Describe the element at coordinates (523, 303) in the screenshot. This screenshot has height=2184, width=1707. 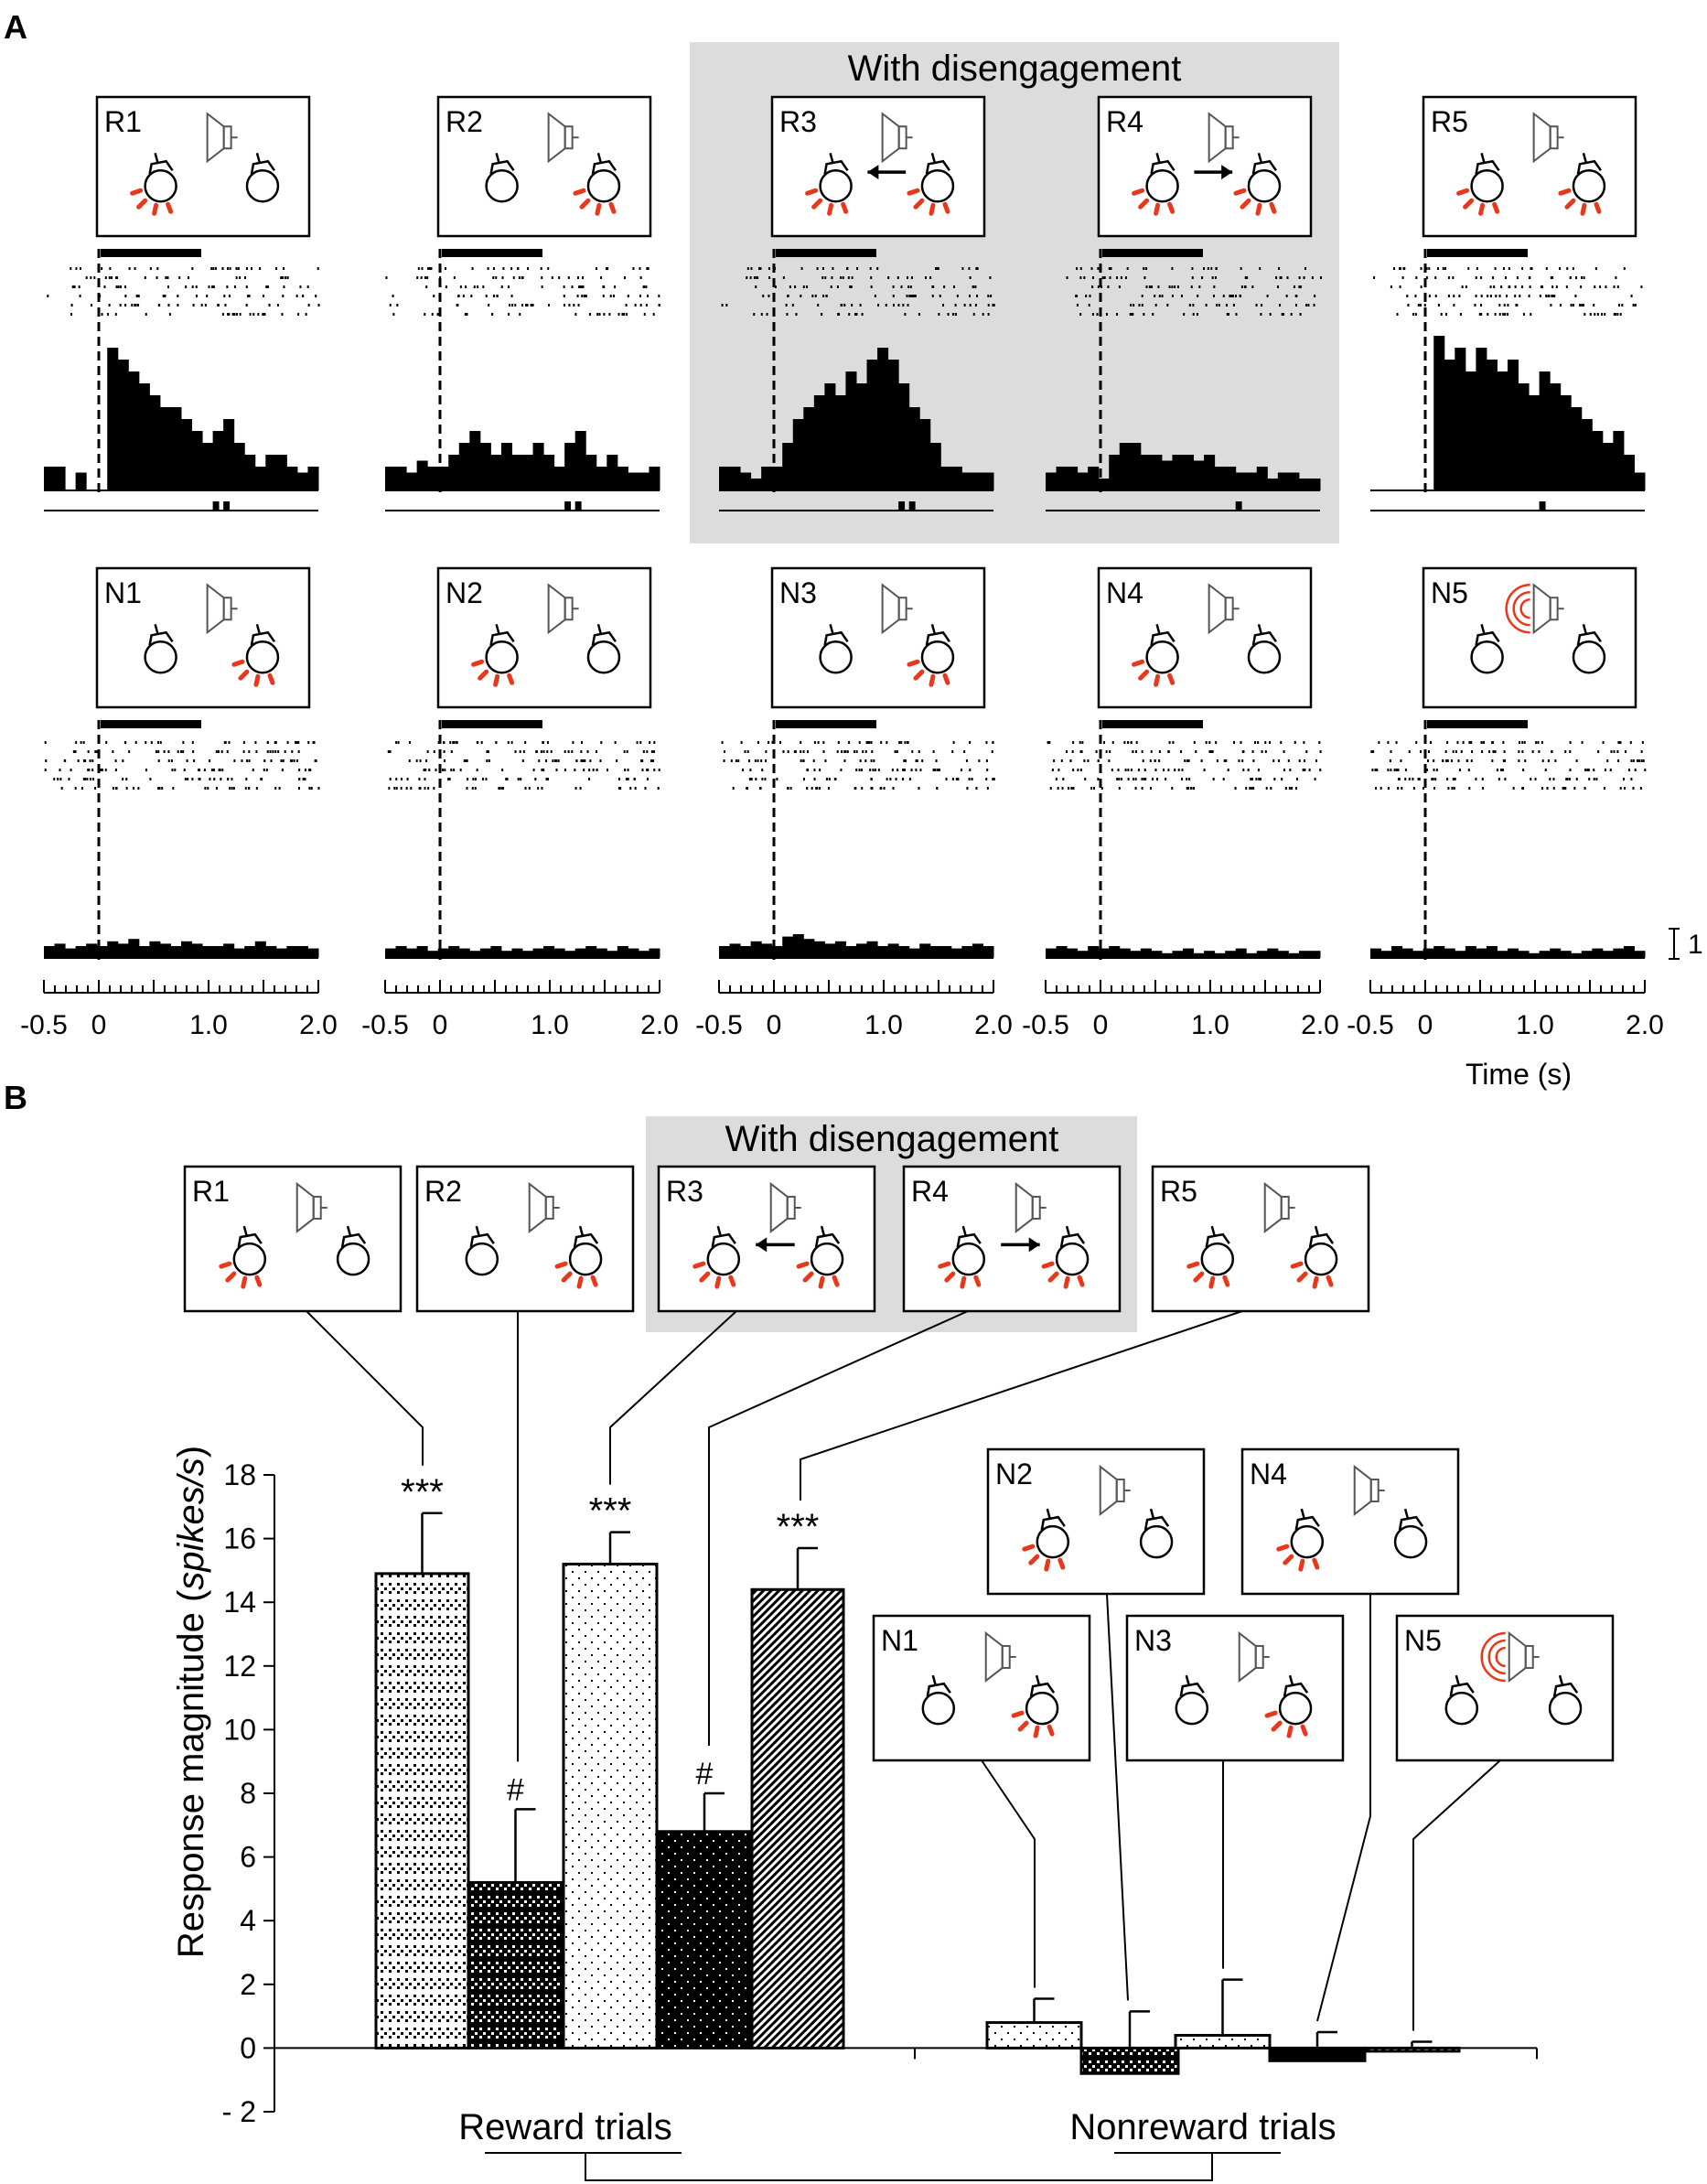
I see `psth-column-r2: R2` at that location.